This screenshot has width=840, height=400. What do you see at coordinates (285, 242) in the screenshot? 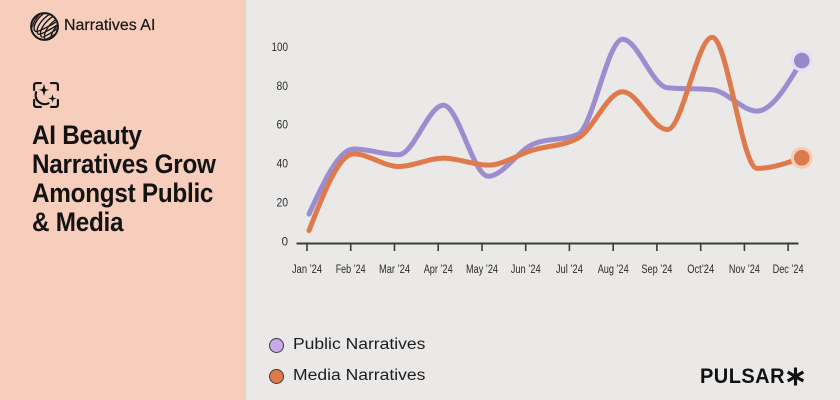
I see `svg-text: 0` at bounding box center [285, 242].